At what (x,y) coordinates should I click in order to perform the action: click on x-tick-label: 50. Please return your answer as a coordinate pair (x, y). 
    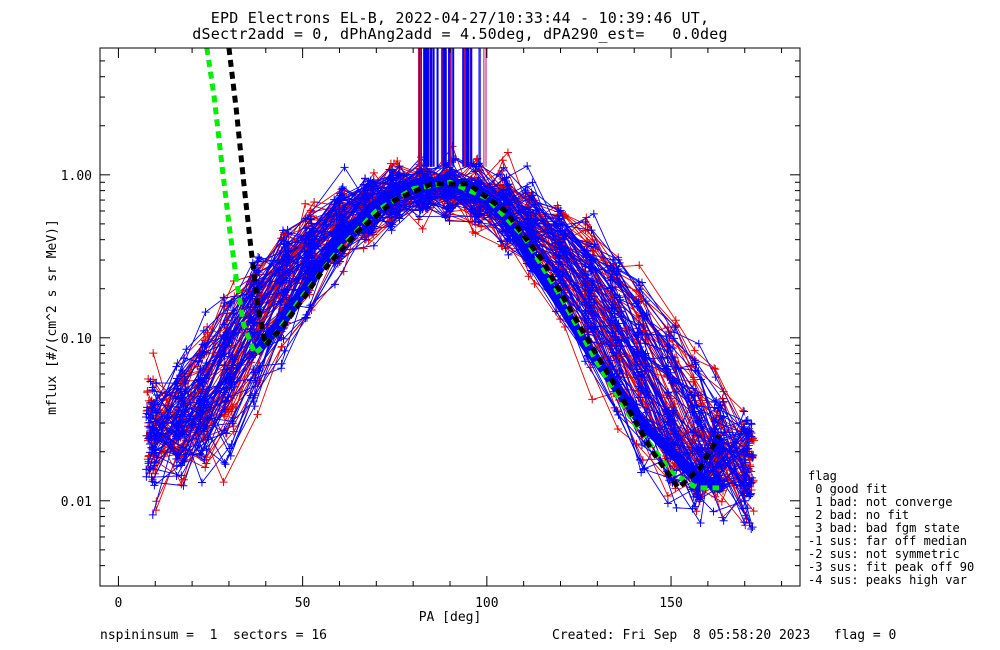
    Looking at the image, I should click on (303, 603).